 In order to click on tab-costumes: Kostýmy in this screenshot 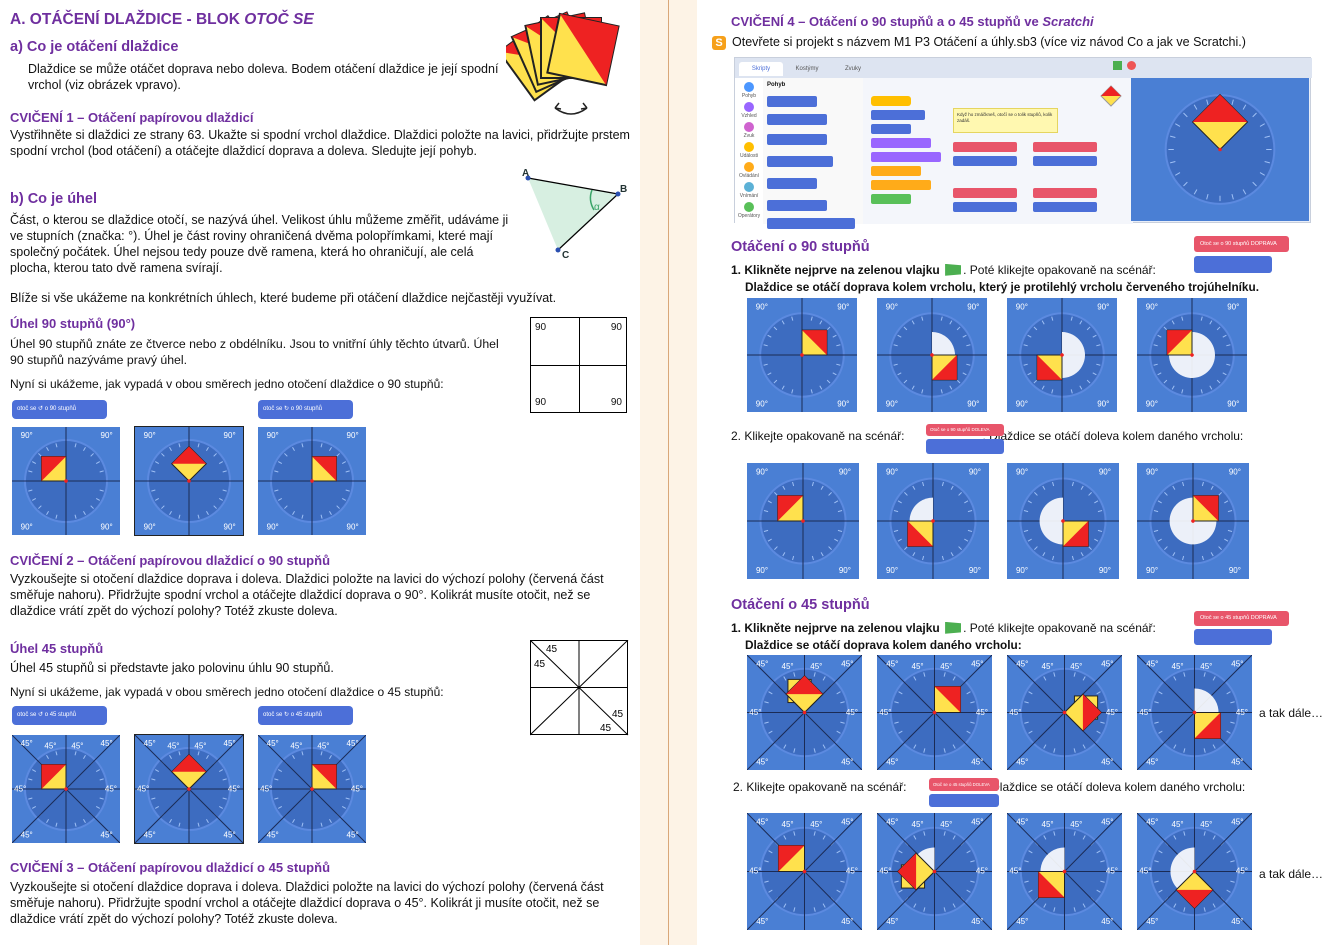, I will do `click(807, 69)`.